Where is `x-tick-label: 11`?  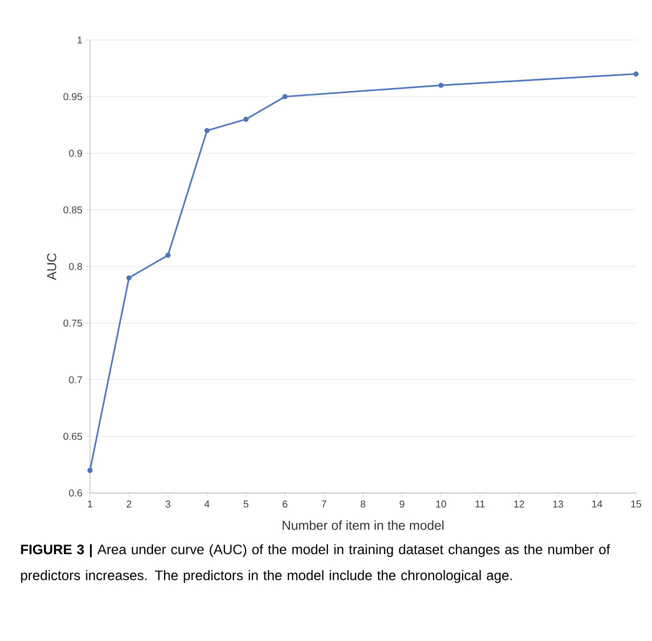 x-tick-label: 11 is located at coordinates (480, 504).